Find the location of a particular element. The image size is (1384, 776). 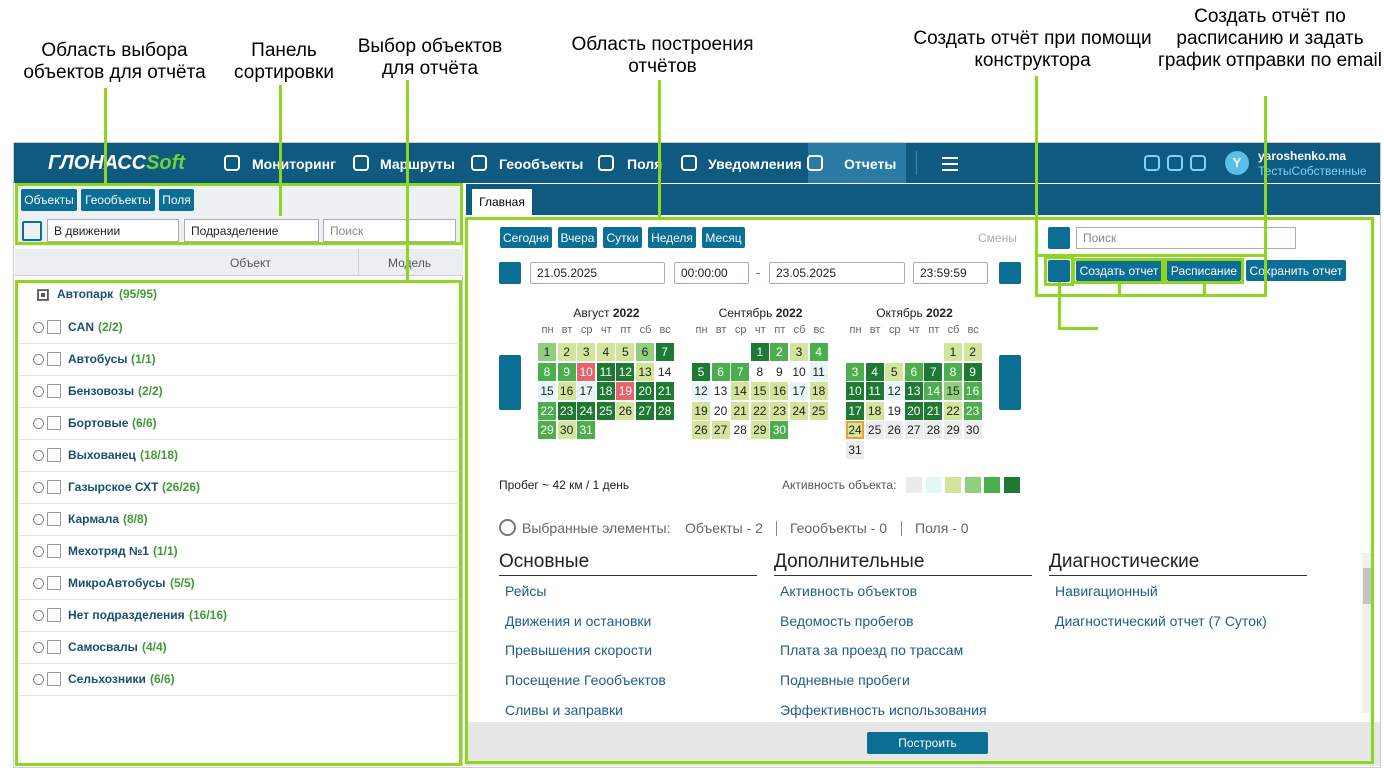

tree-group: CAN is located at coordinates (81, 327).